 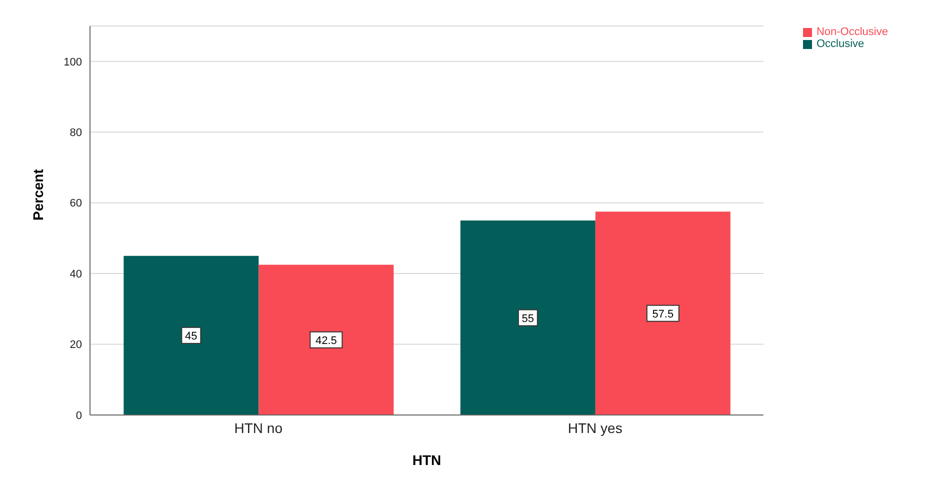 I want to click on y-tick-label: 20, so click(x=76, y=345).